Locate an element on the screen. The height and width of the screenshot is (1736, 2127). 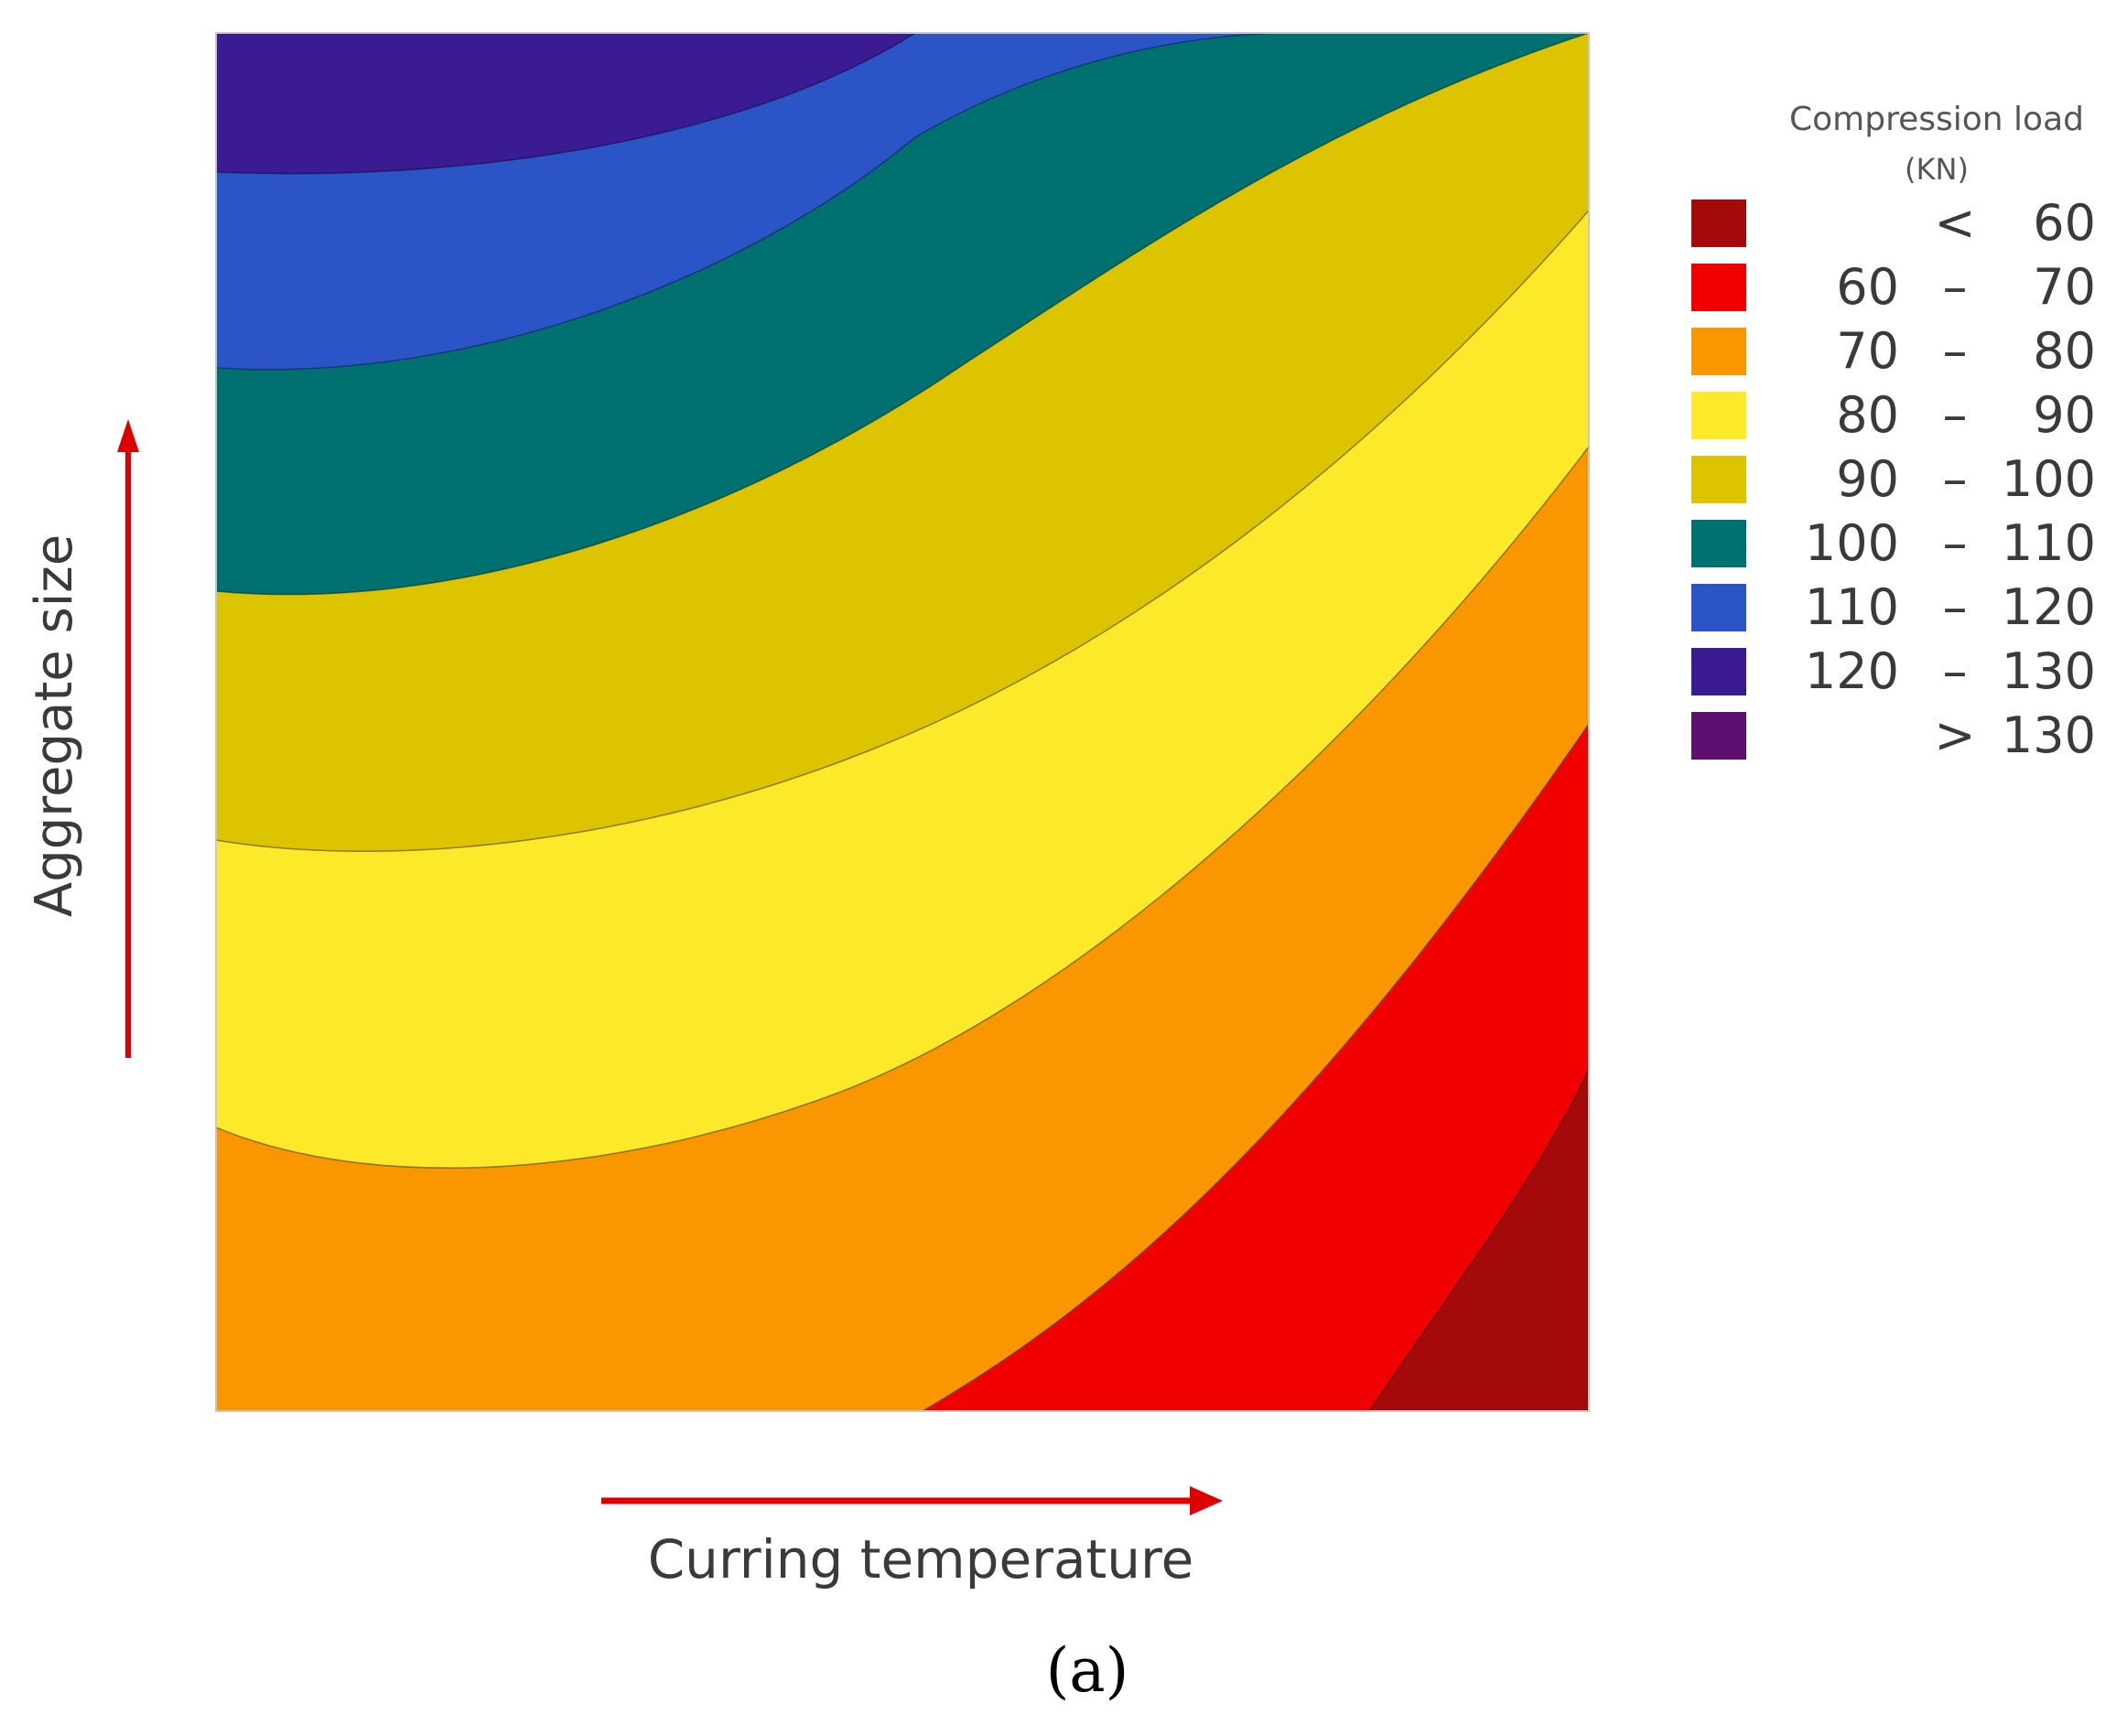
legend-high-value: 80 is located at coordinates (2064, 351).